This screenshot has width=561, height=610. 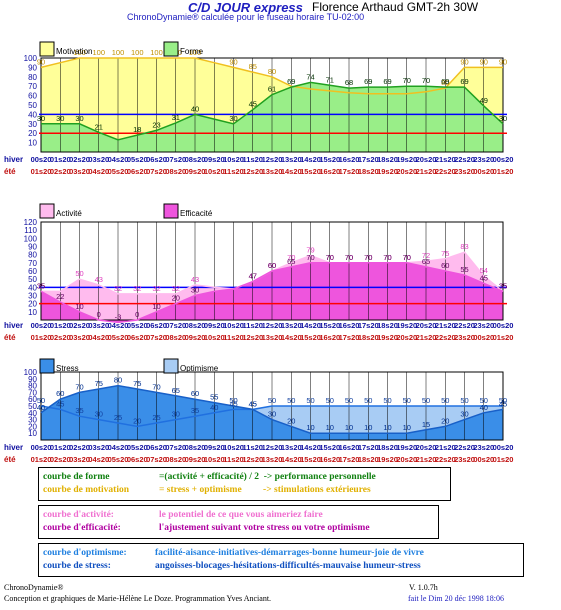 What do you see at coordinates (426, 447) in the screenshot?
I see `hiver-tick: 20s20` at bounding box center [426, 447].